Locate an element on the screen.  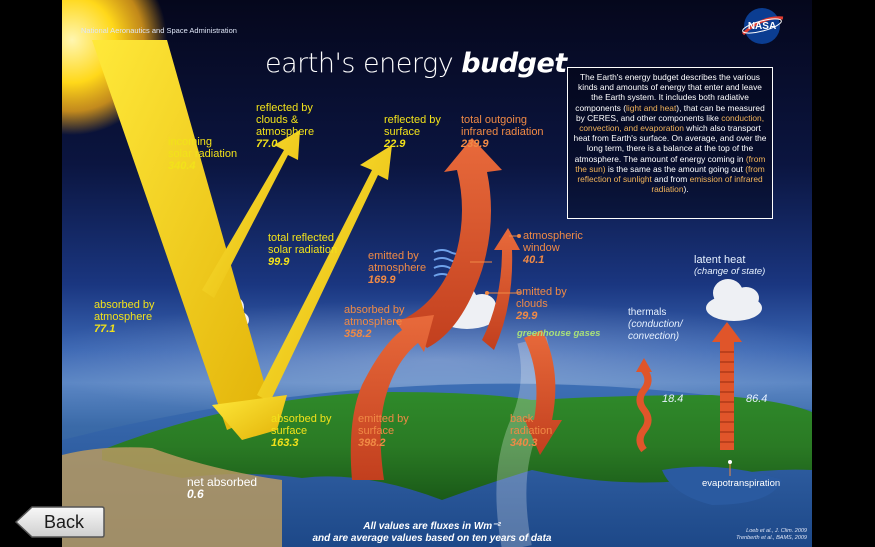
emitted-atmosphere-label: emitted by atmosphere 169.9 is located at coordinates (397, 268).